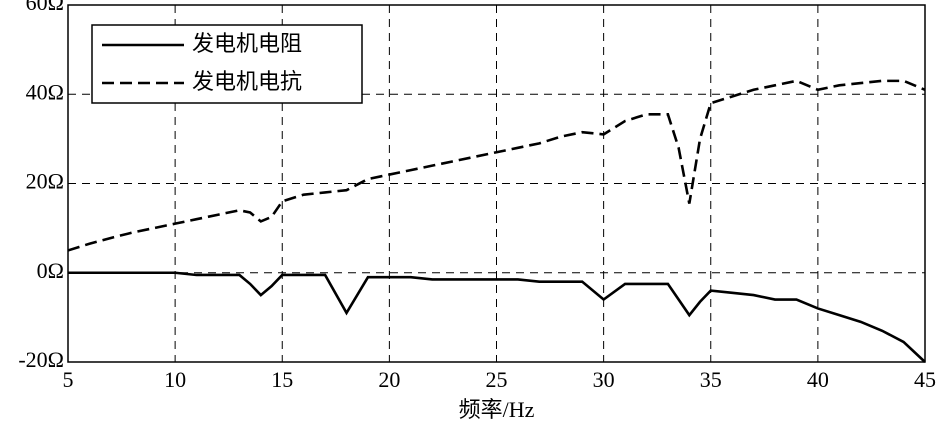  I want to click on x-tick-label: 25, so click(497, 379).